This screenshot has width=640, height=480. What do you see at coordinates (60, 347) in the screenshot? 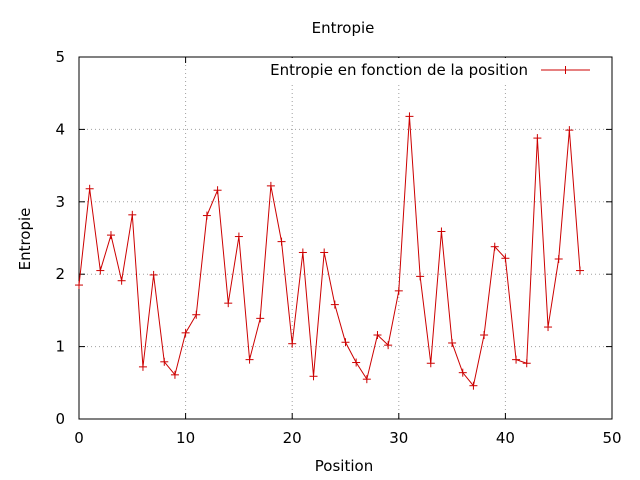
I see `y-tick-label: 1` at bounding box center [60, 347].